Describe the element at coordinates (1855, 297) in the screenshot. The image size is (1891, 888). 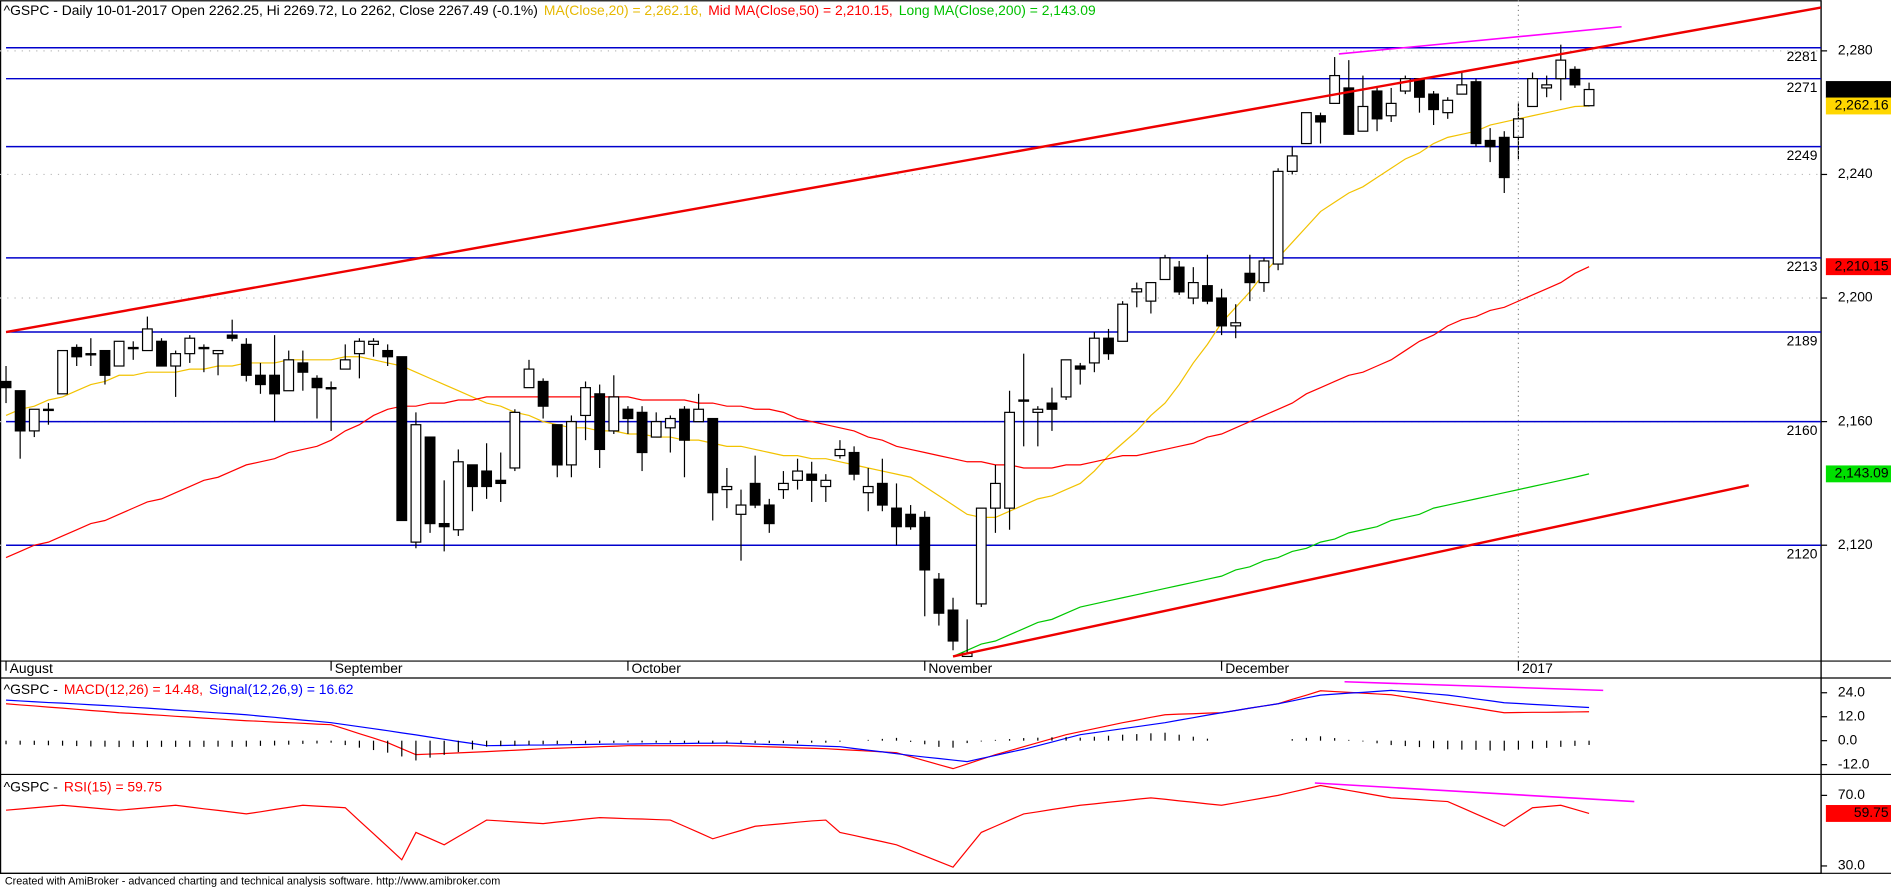
I see `y-tick-label: 2,200` at that location.